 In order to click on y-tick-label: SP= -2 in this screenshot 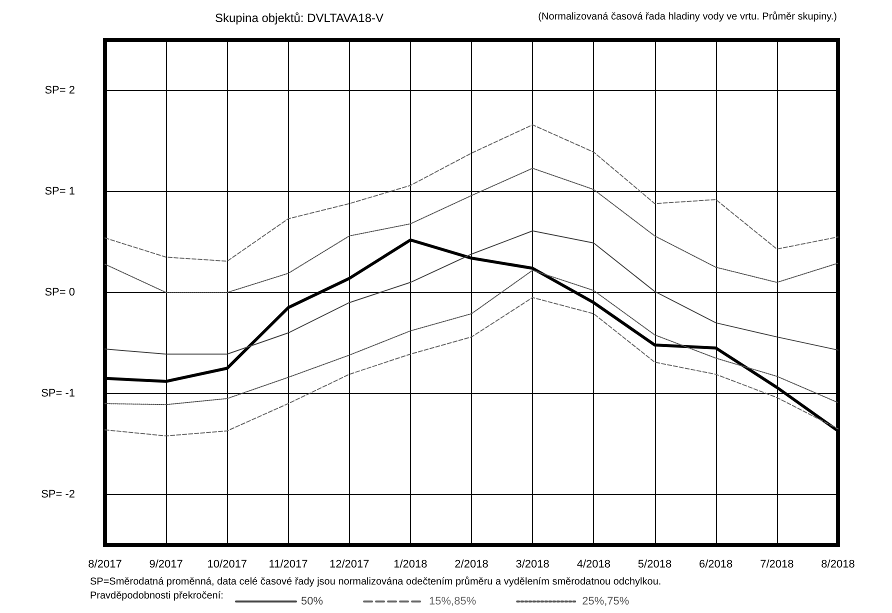, I will do `click(58, 494)`.